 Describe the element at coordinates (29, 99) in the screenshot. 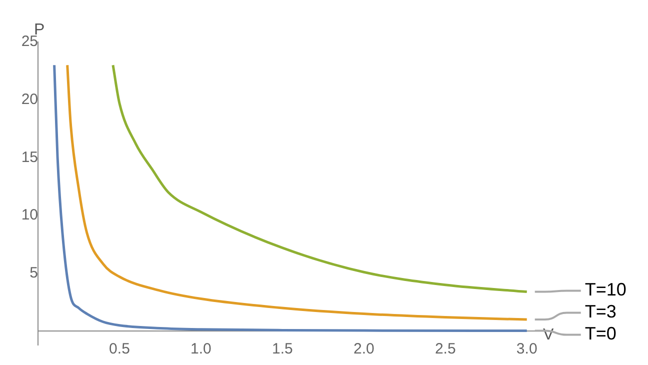

I see `y-tick-label: 20` at that location.